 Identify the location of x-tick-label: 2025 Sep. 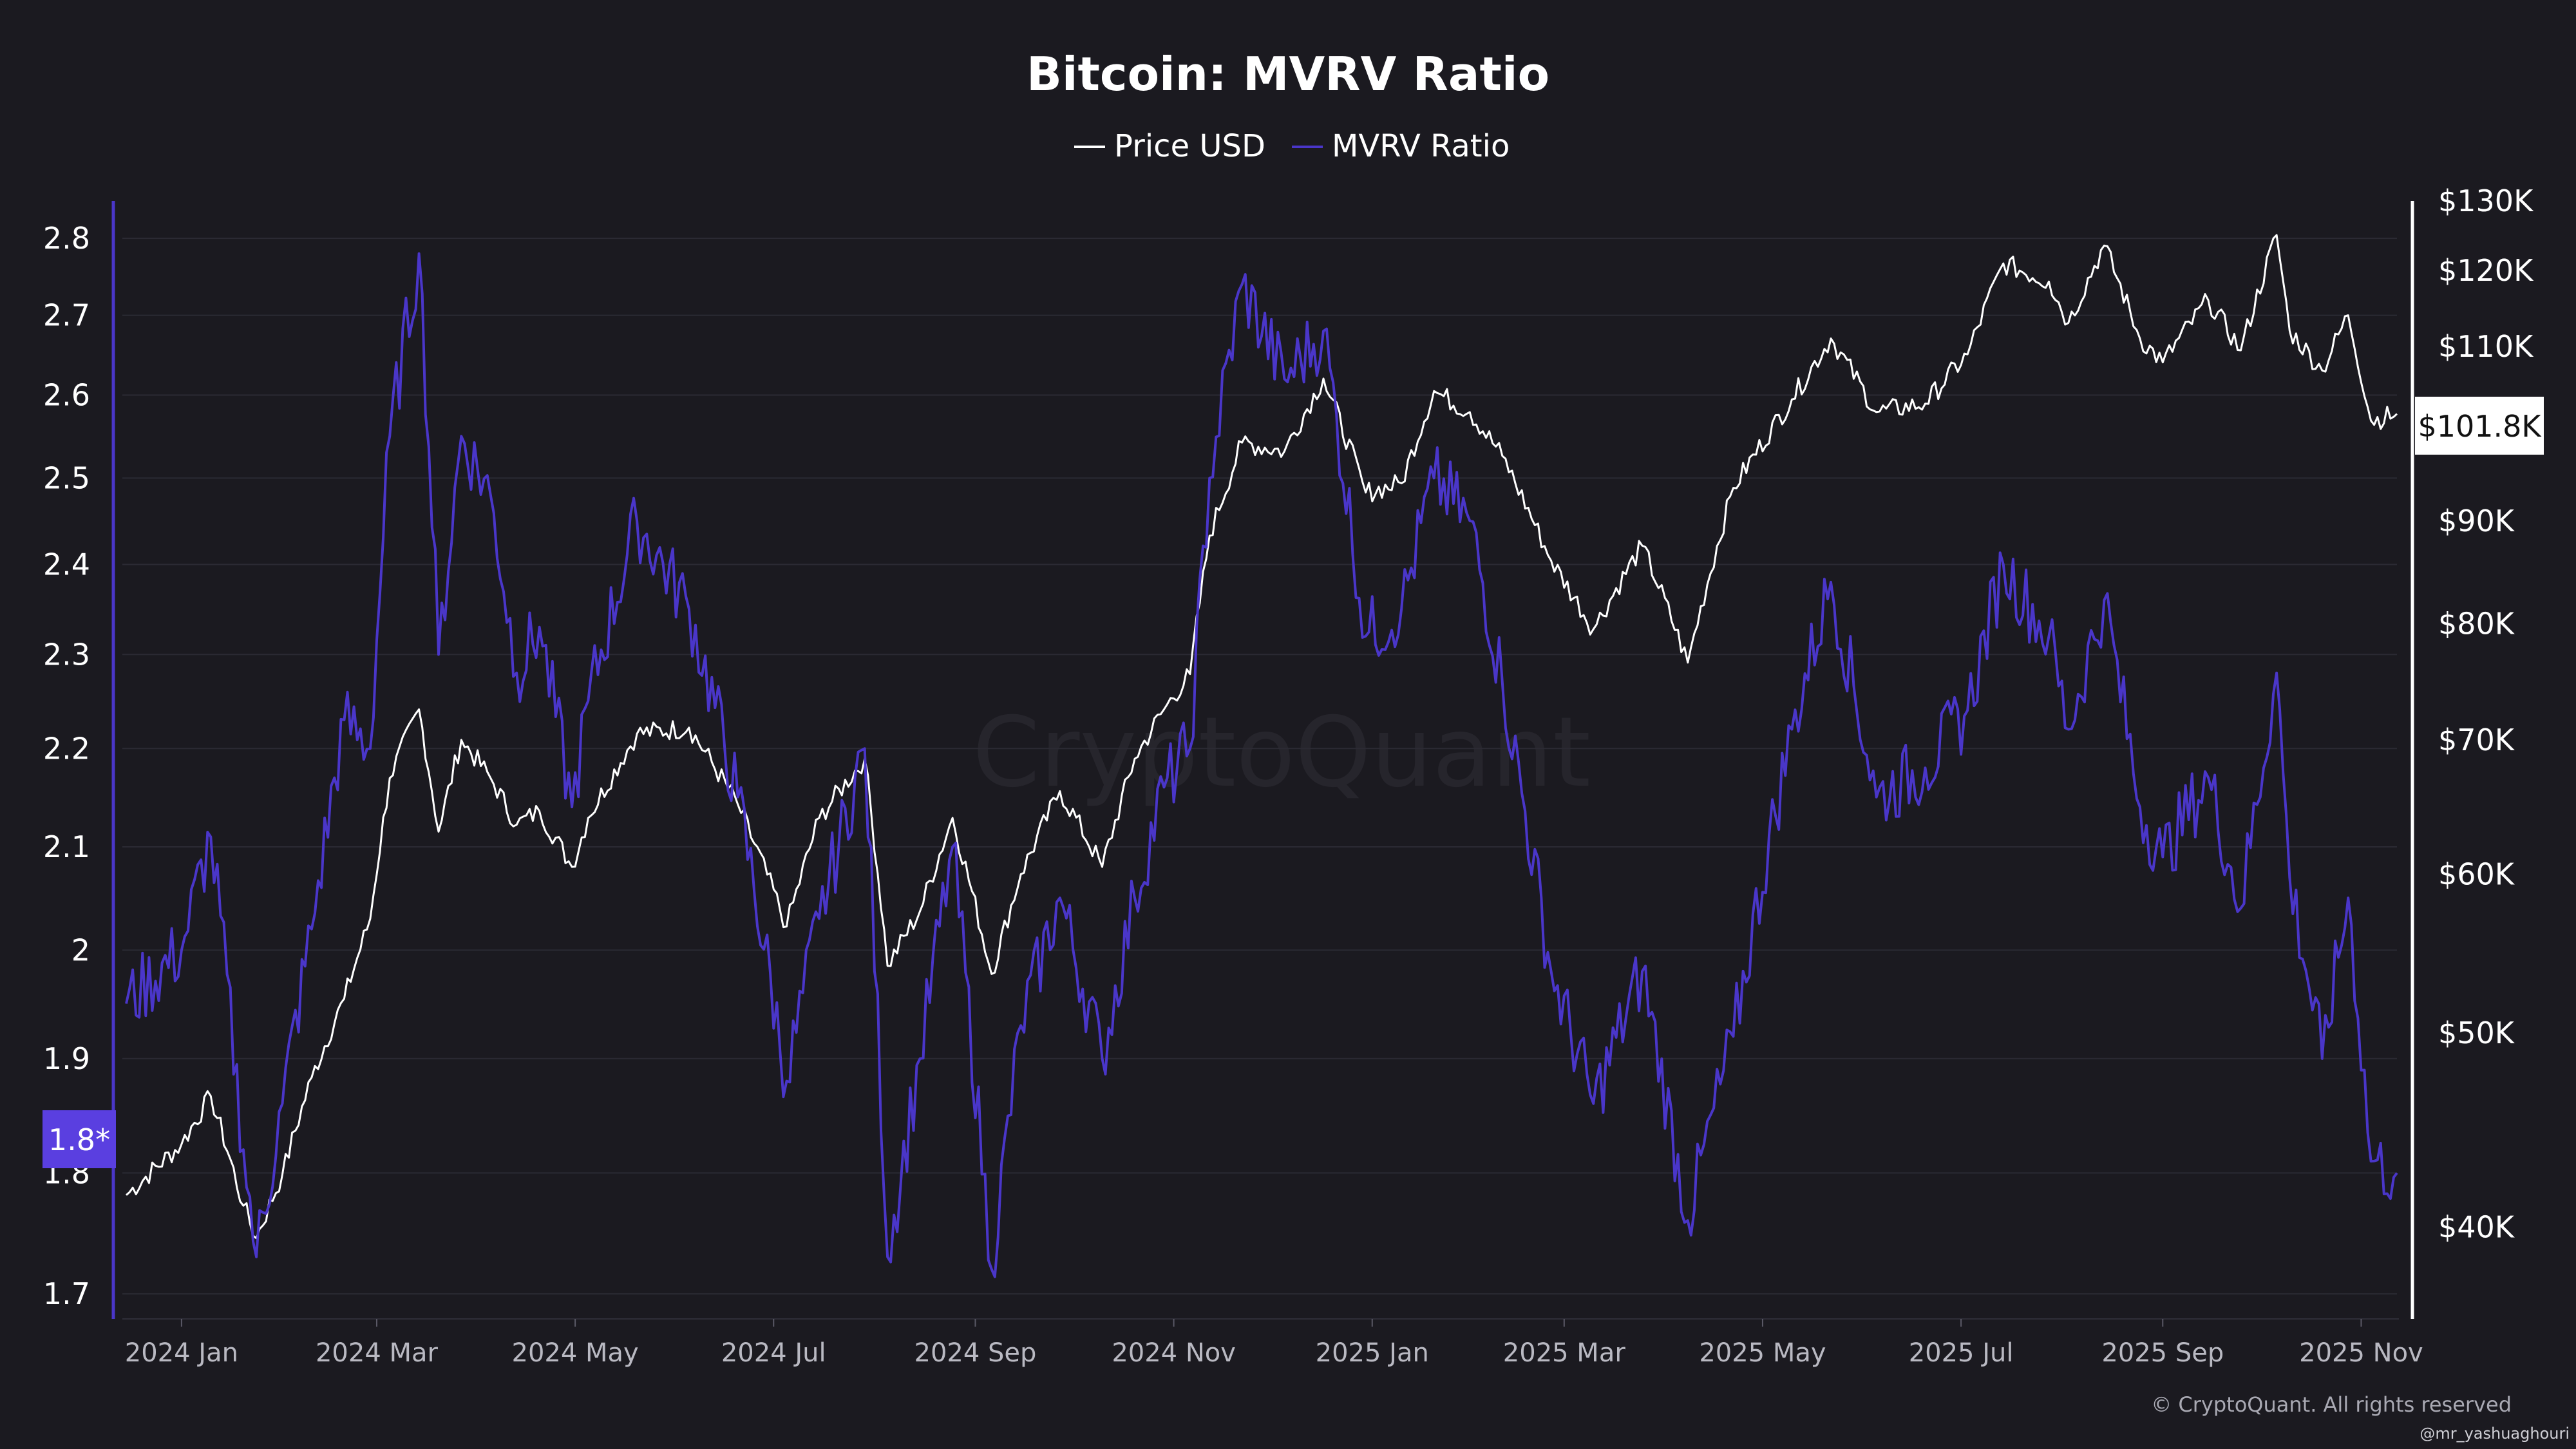
(2163, 1353).